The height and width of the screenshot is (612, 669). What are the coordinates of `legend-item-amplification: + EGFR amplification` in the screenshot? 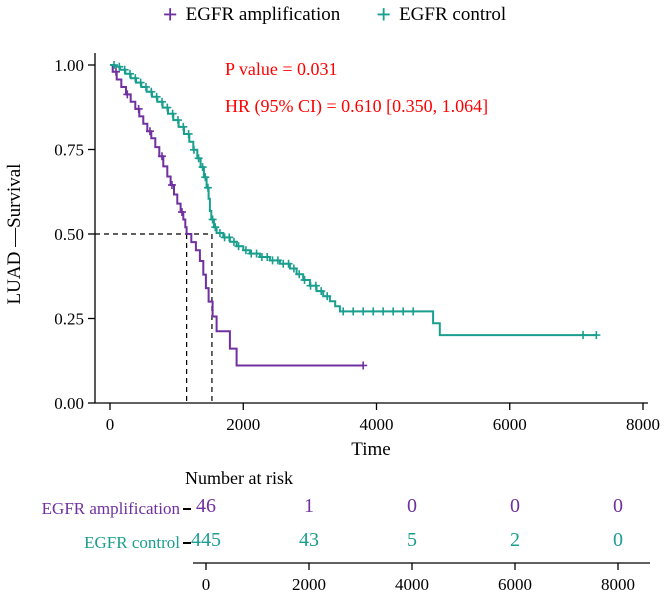 It's located at (251, 14).